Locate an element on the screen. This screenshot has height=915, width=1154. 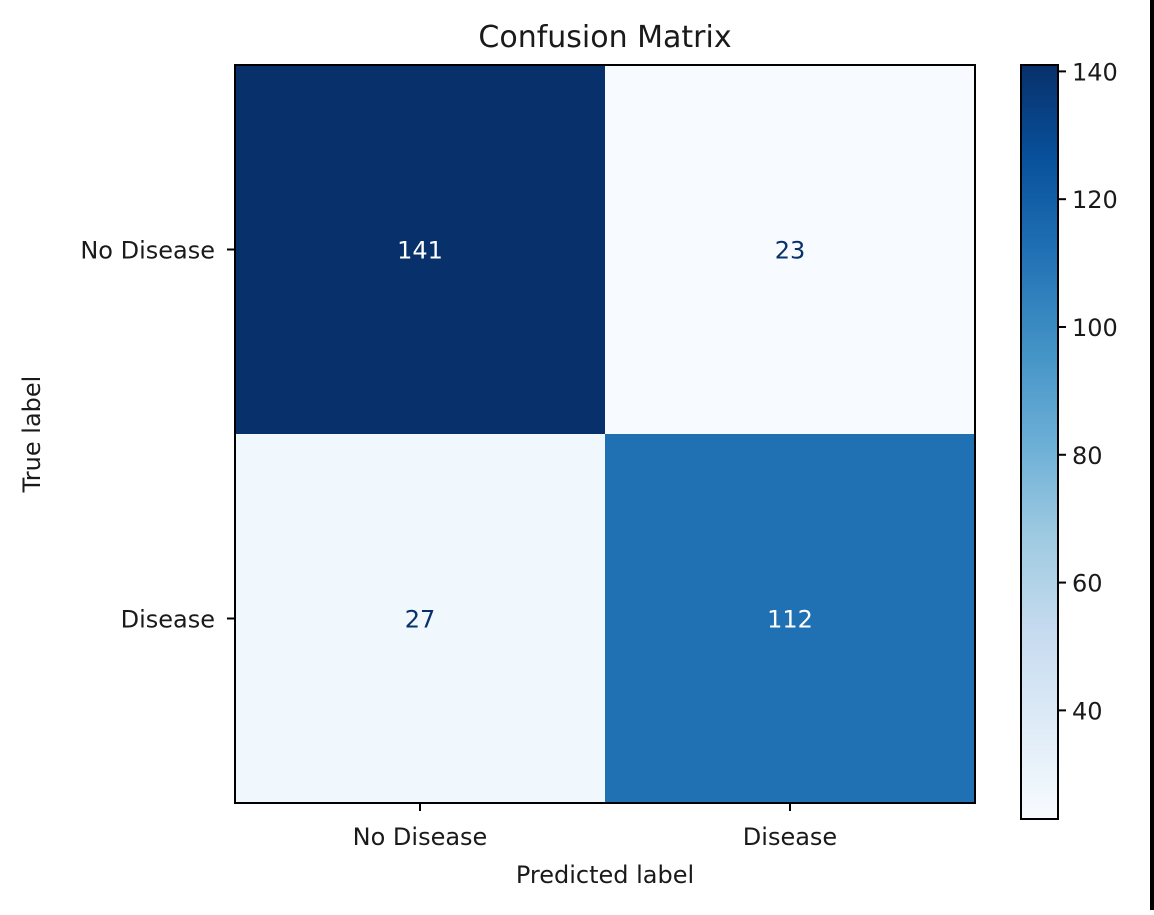
x-axis-label: Predicted label is located at coordinates (605, 875).